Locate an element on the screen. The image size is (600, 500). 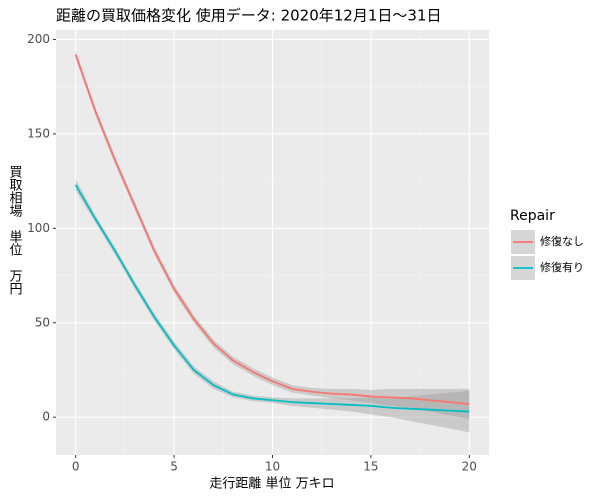
x-tick-label: 5 is located at coordinates (174, 467).